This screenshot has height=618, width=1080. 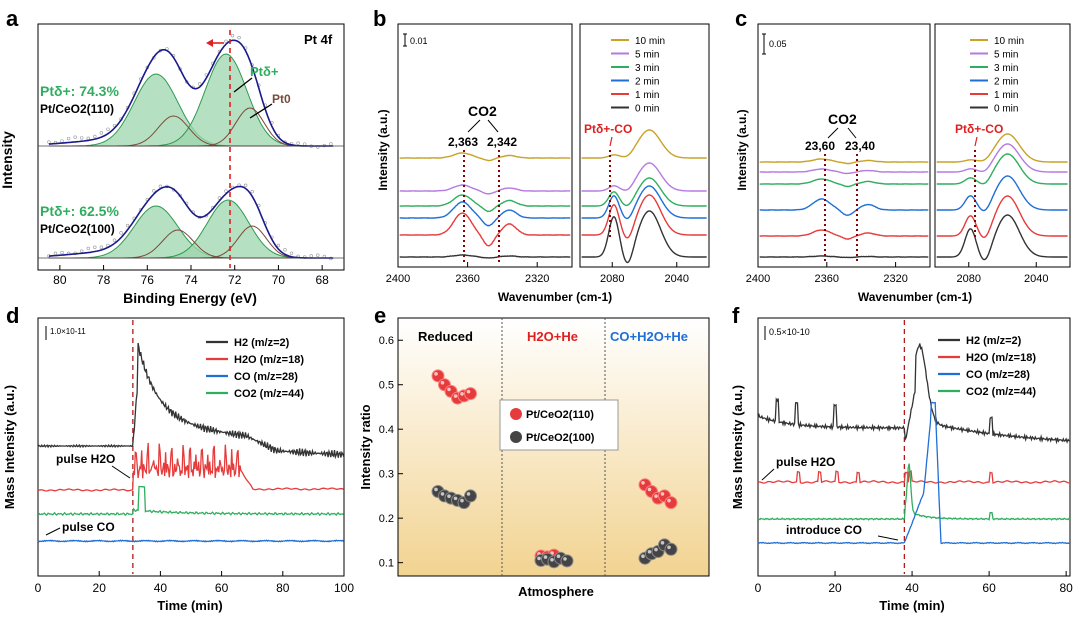 I want to click on x-axis-label-a: Binding Energy (eV), so click(x=190, y=298).